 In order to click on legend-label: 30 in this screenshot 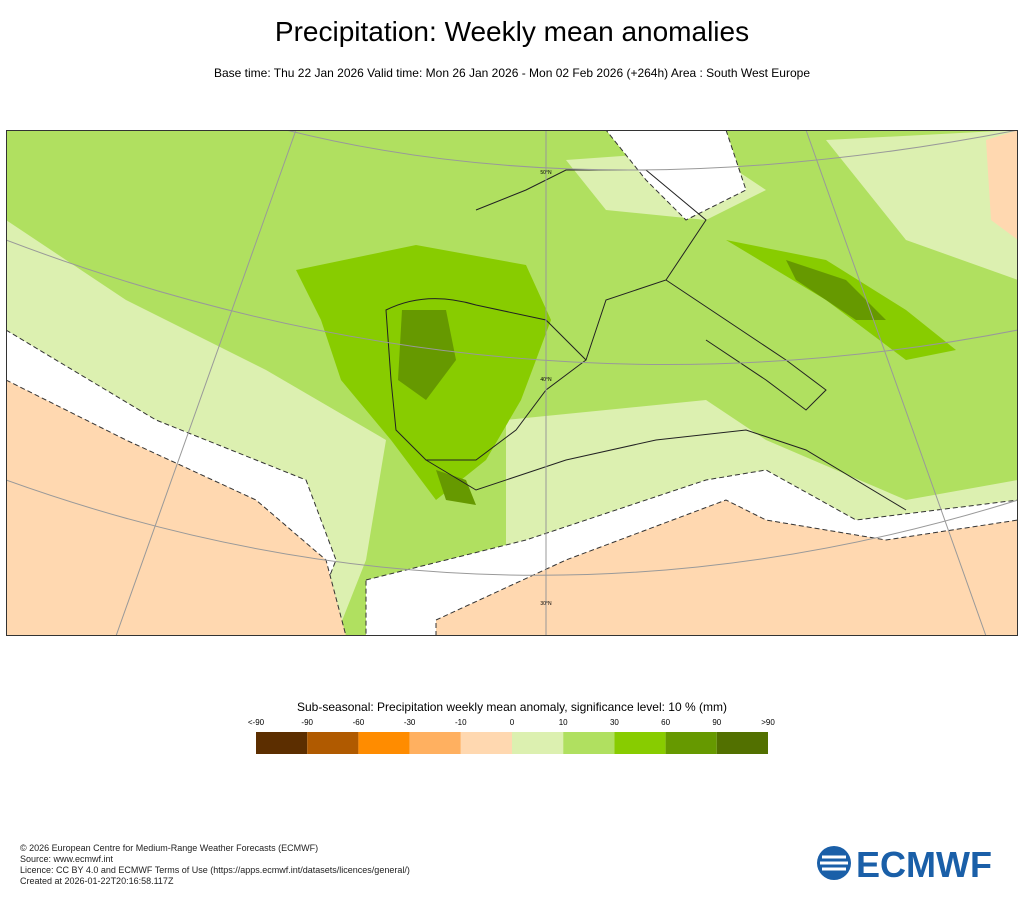, I will do `click(614, 722)`.